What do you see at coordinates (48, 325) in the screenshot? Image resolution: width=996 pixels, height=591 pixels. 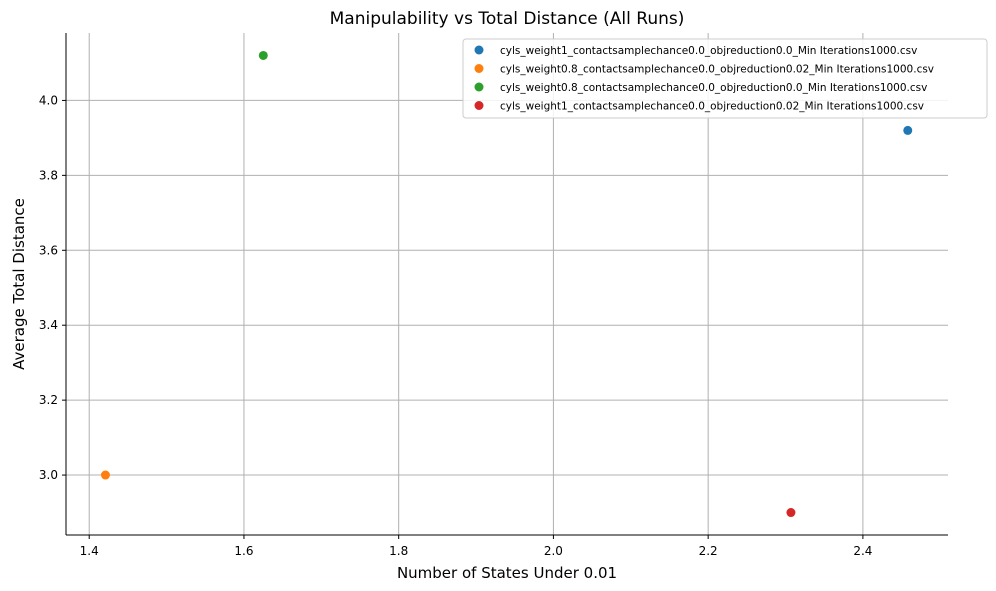 I see `y-tick-label: 3.4` at bounding box center [48, 325].